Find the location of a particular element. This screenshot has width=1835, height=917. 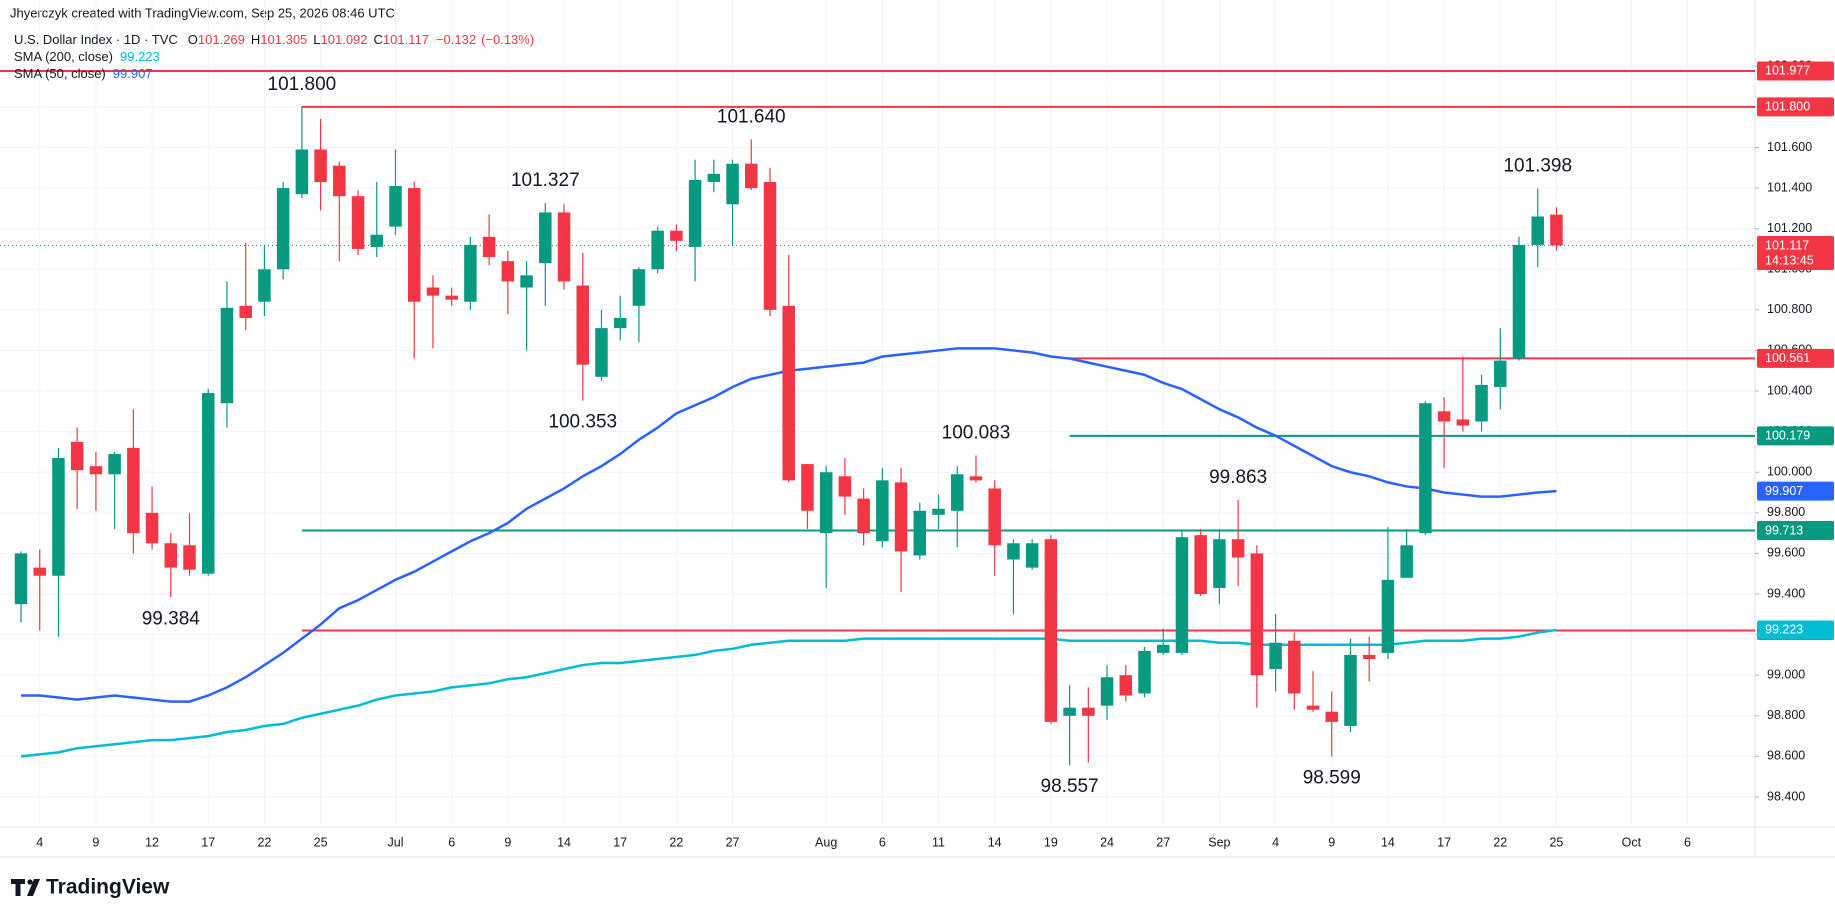

legend-value: 99.907 is located at coordinates (133, 73).